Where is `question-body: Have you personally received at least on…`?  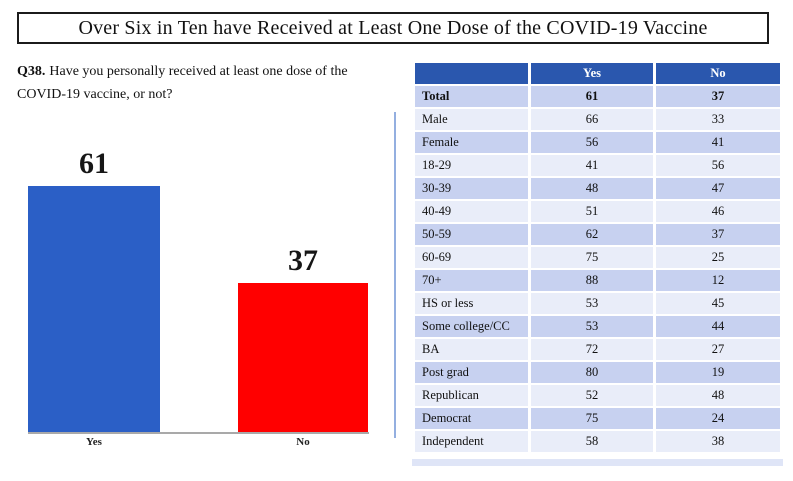 question-body: Have you personally received at least on… is located at coordinates (182, 83).